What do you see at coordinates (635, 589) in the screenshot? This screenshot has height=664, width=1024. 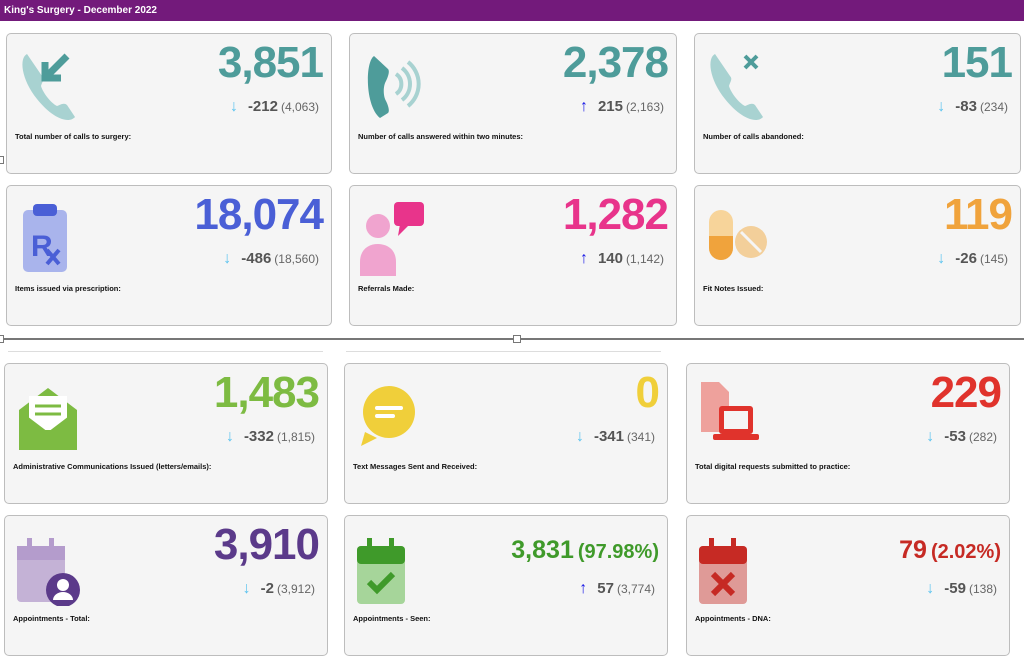 I see `previous-value: (3,774)` at bounding box center [635, 589].